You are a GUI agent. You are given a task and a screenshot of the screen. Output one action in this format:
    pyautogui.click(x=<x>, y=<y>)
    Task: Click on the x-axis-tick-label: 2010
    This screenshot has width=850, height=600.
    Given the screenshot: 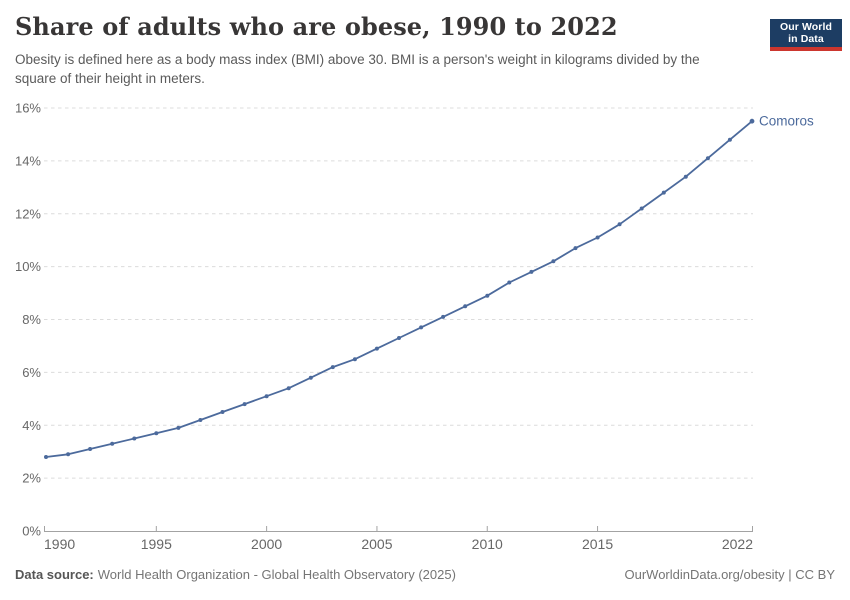 What is the action you would take?
    pyautogui.click(x=487, y=544)
    